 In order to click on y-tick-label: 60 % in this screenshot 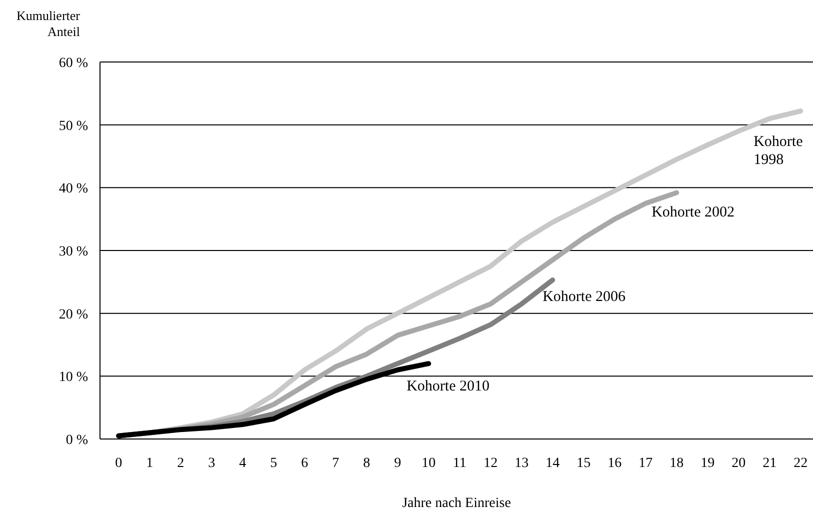, I will do `click(73, 63)`.